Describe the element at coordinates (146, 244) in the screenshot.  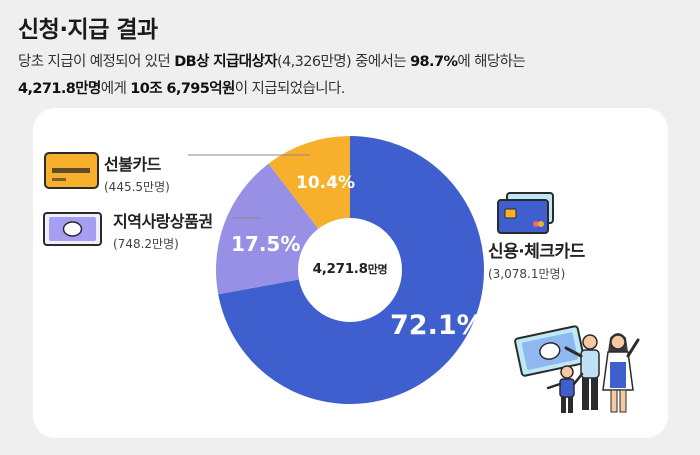
I see `legend-local-amount: (748.2만명)` at that location.